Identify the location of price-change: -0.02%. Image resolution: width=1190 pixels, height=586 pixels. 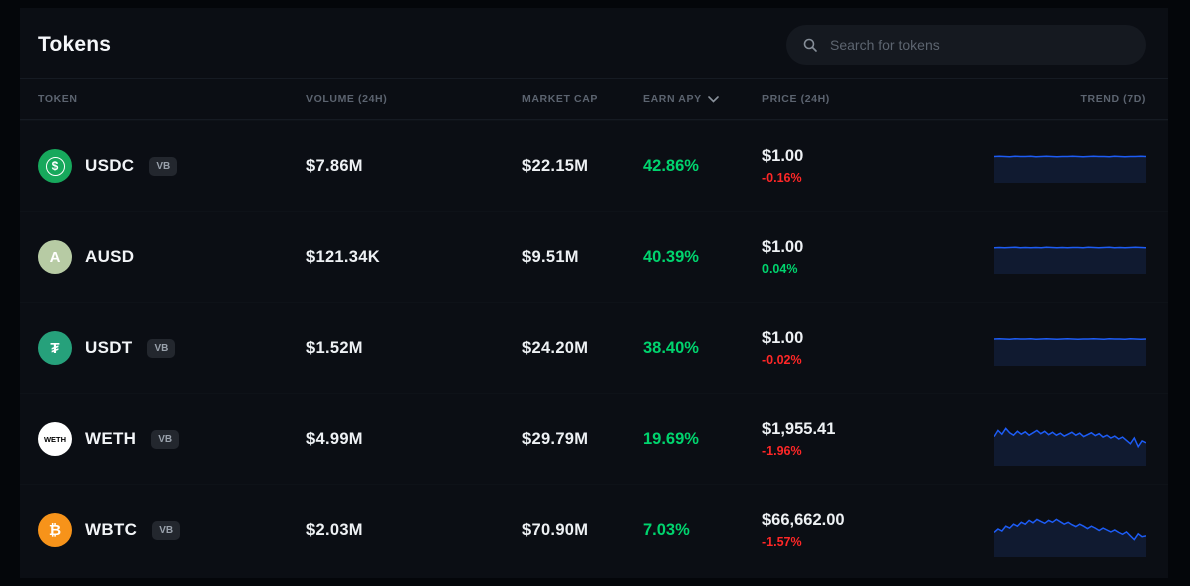
(782, 360).